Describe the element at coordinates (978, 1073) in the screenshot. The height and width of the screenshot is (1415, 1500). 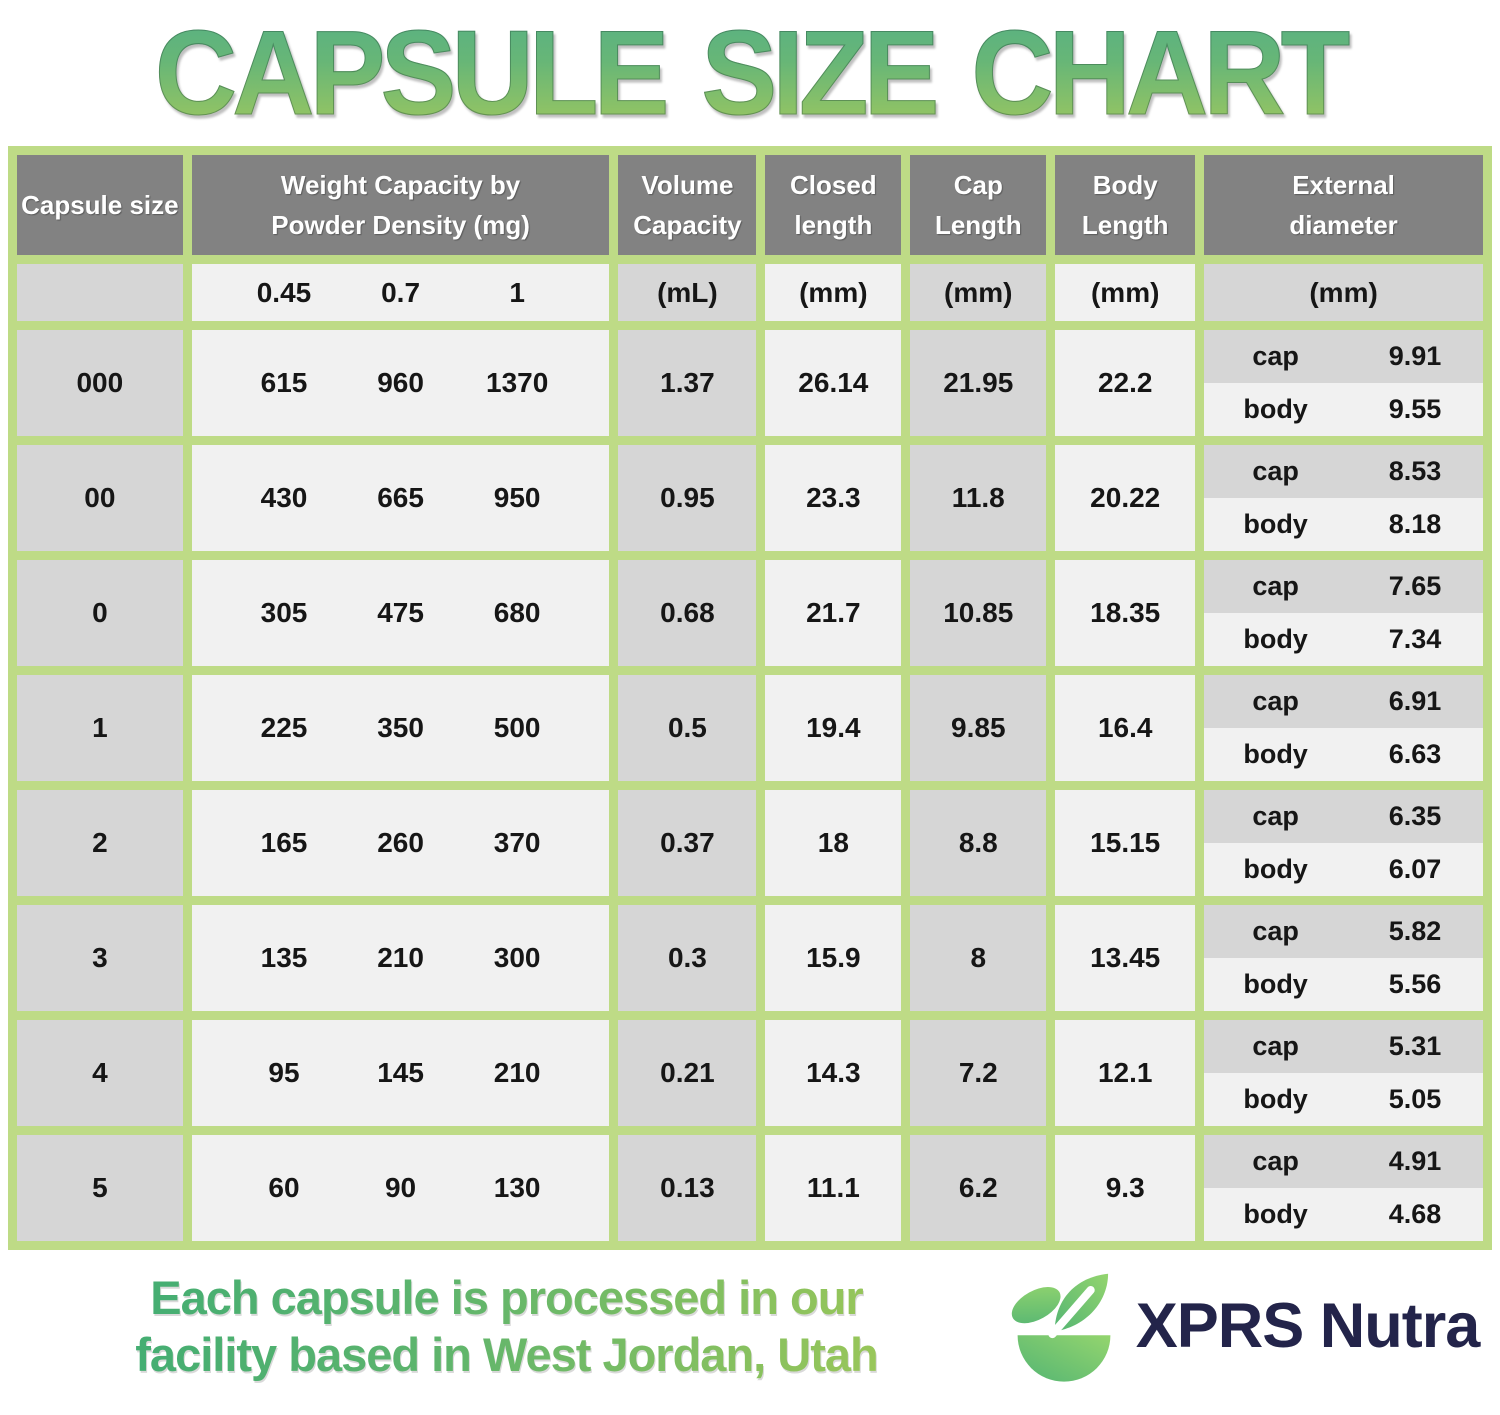
I see `row-4-cap-length: 7.2` at that location.